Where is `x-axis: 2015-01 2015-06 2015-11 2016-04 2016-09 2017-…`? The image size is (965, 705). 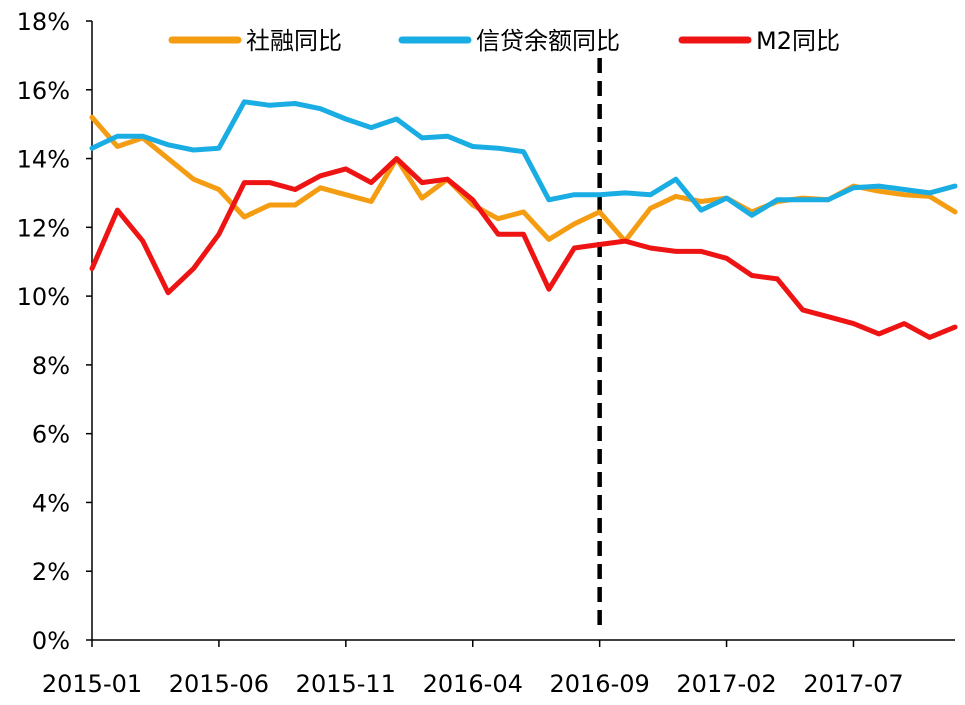
x-axis: 2015-01 2015-06 2015-11 2016-04 2016-09 2017-… is located at coordinates (498, 668).